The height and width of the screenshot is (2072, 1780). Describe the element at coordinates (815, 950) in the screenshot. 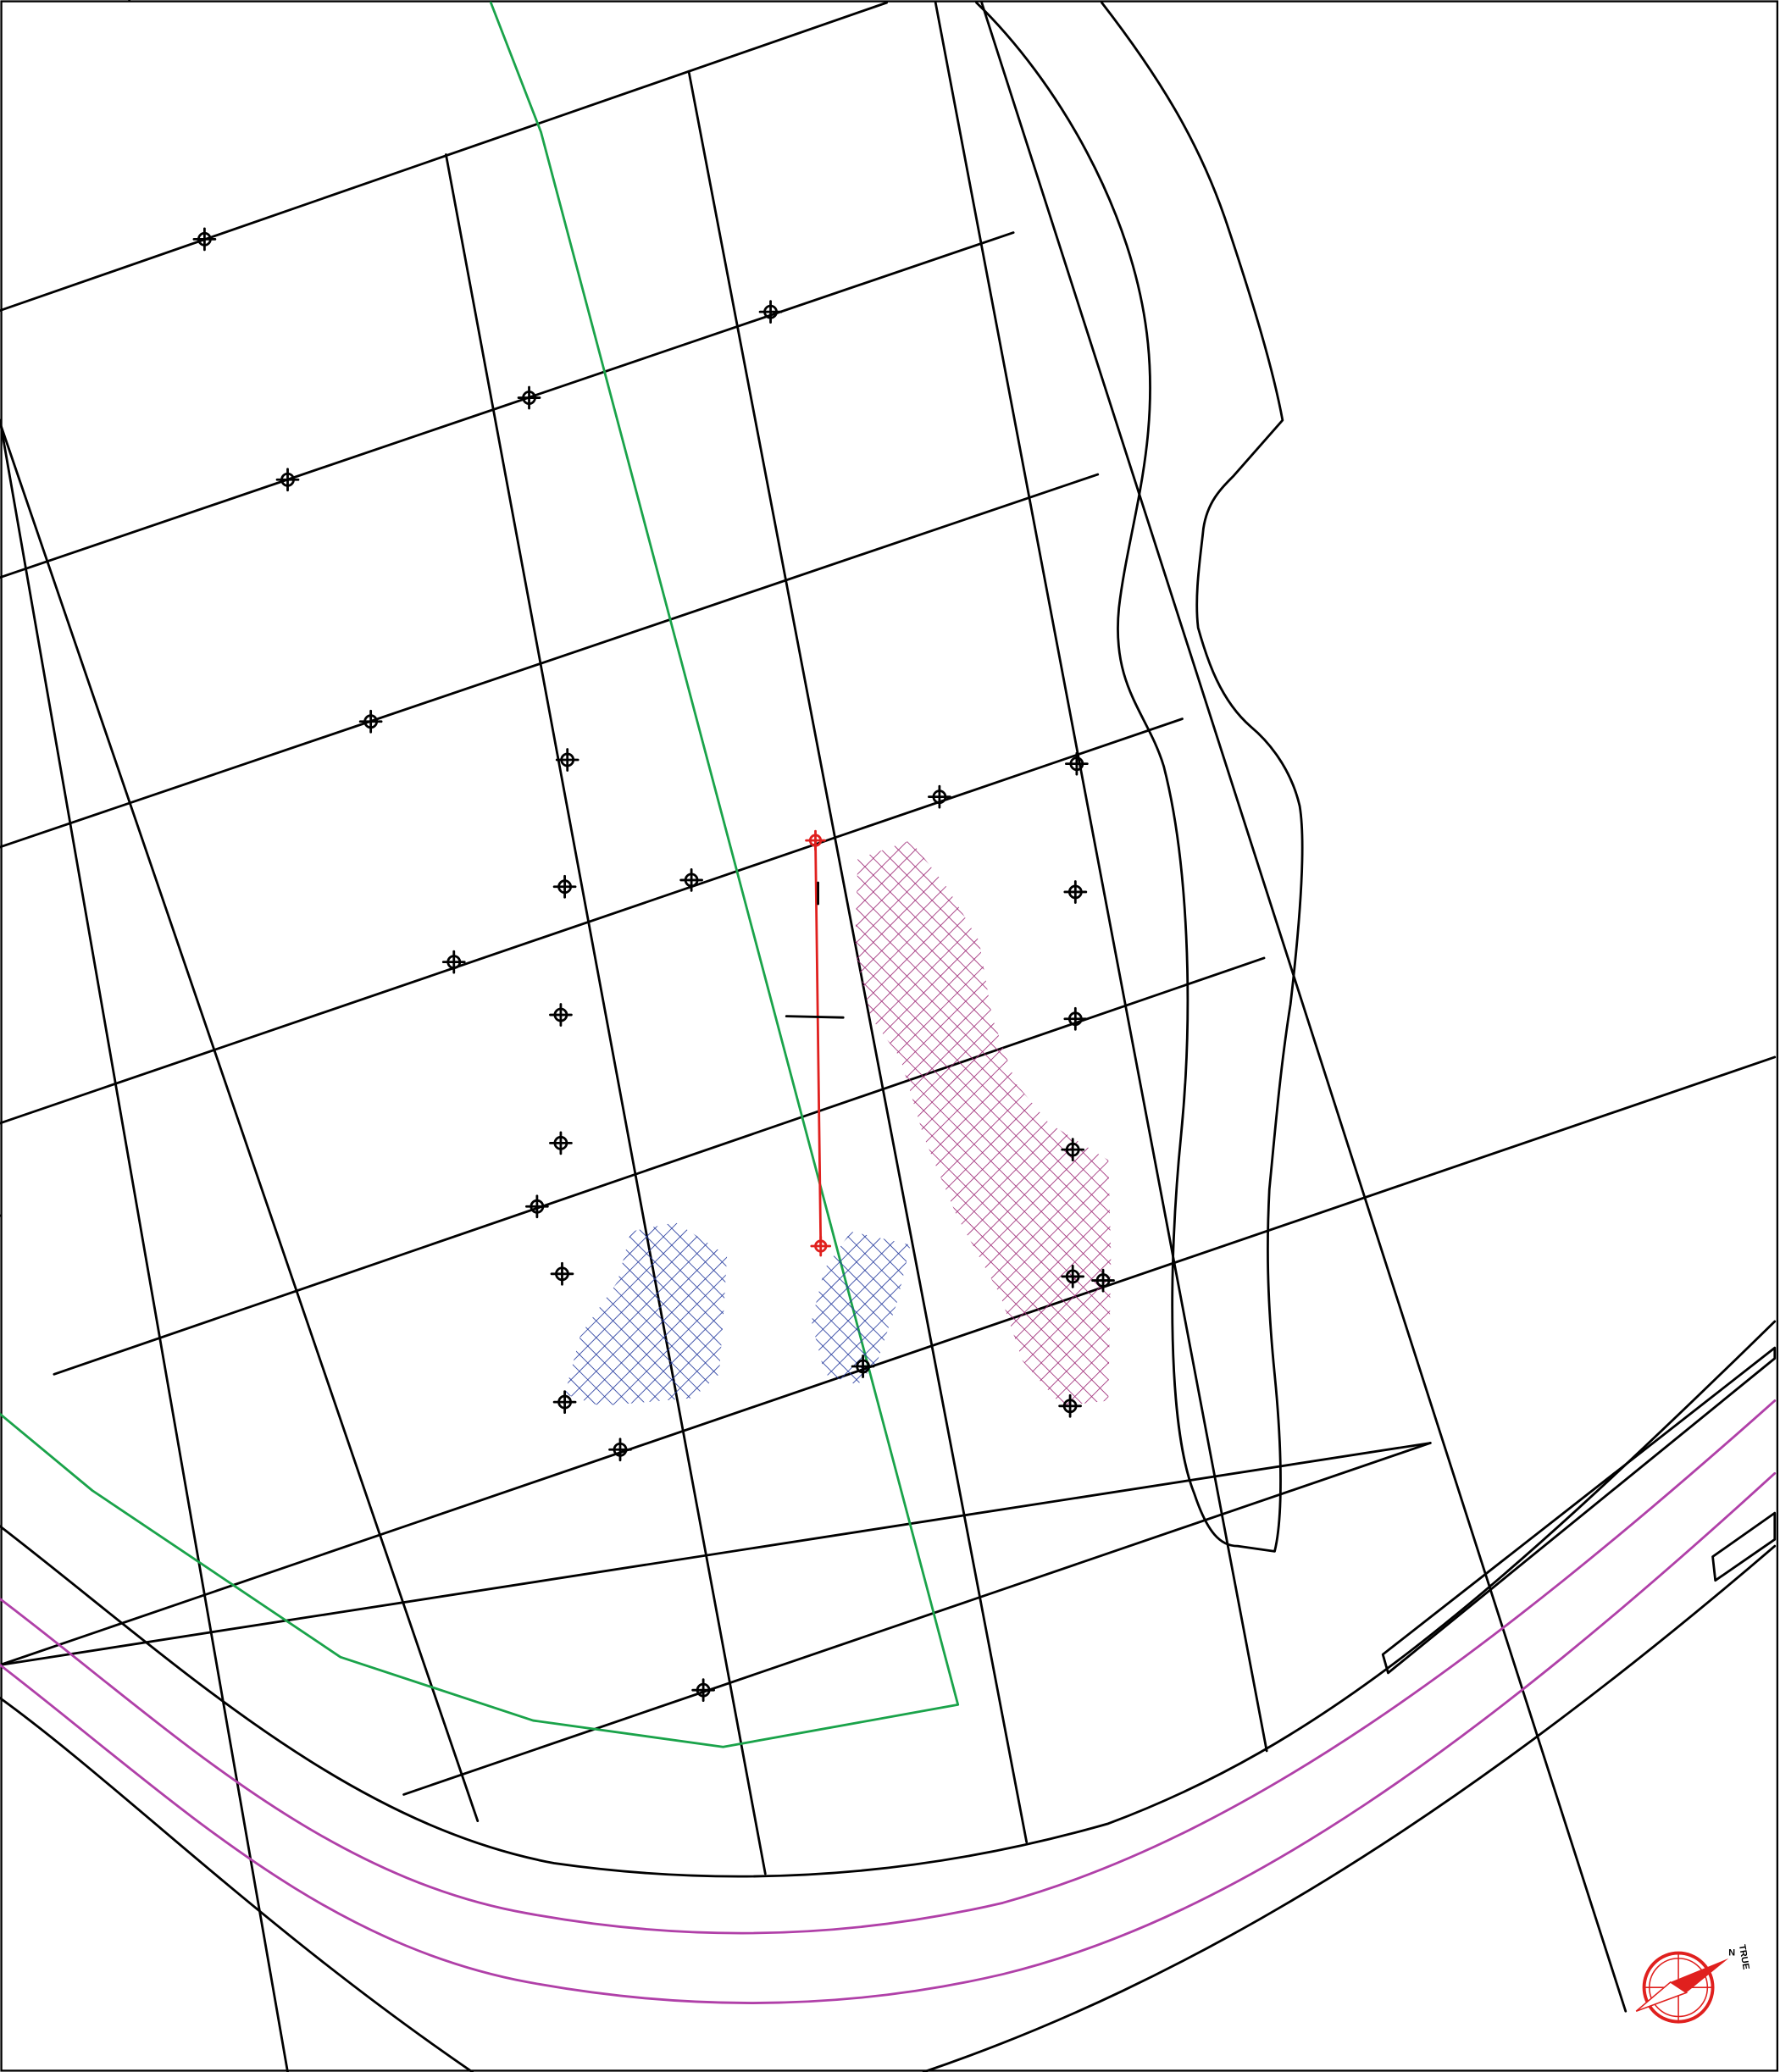

I see `section-tick` at that location.